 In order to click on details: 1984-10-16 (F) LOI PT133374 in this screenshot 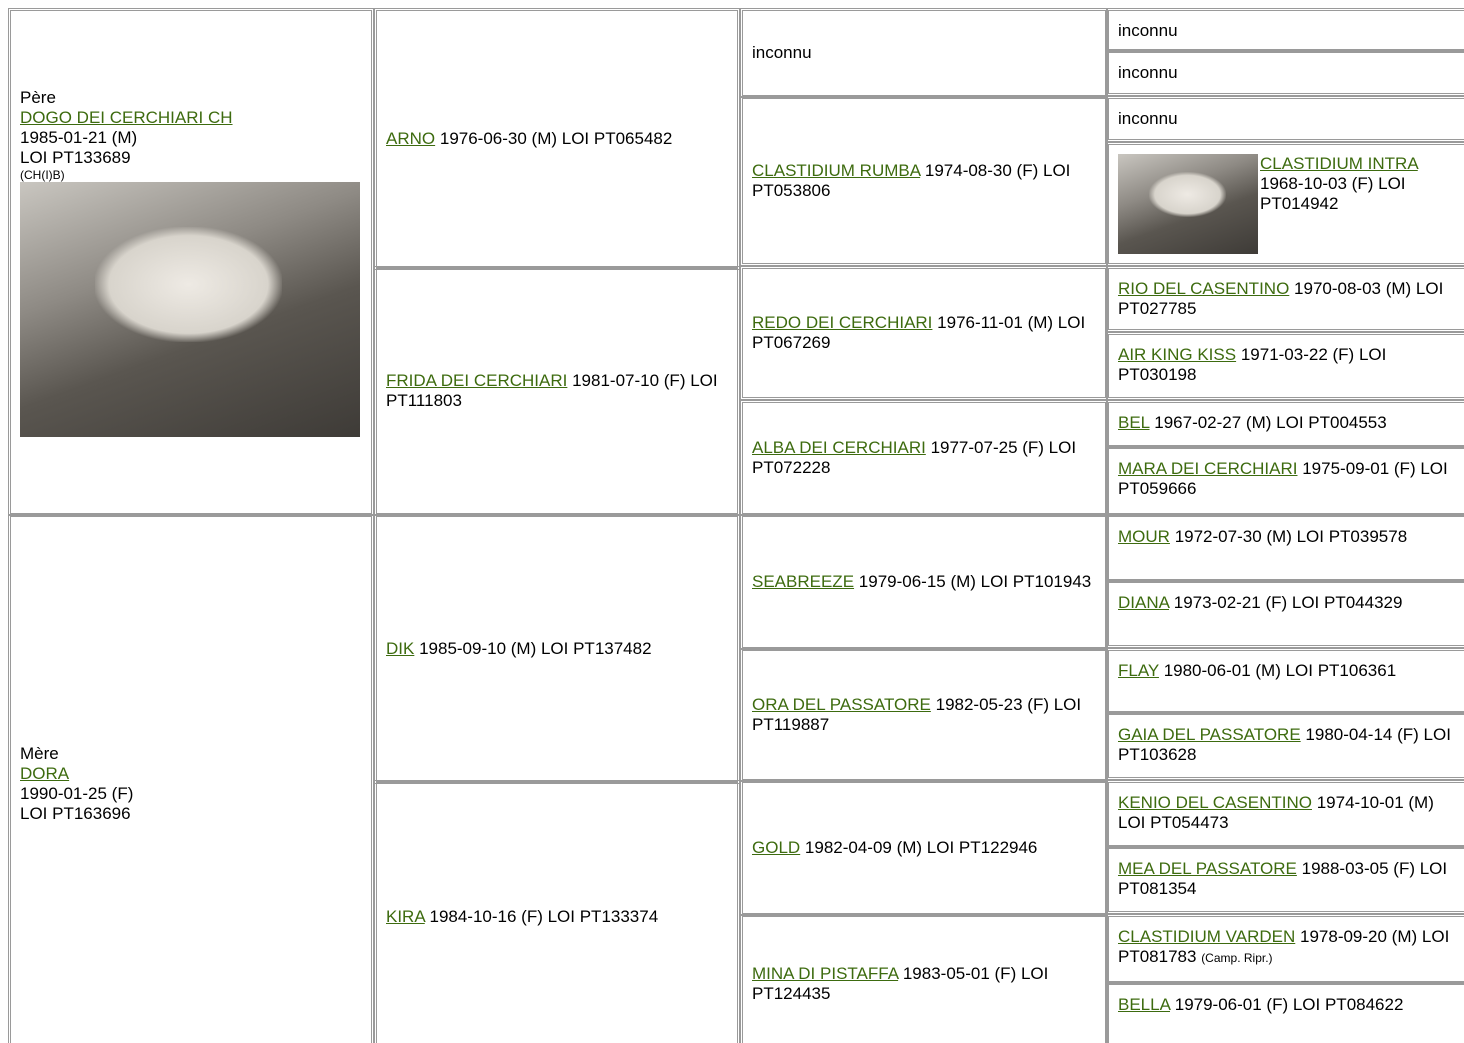, I will do `click(544, 916)`.